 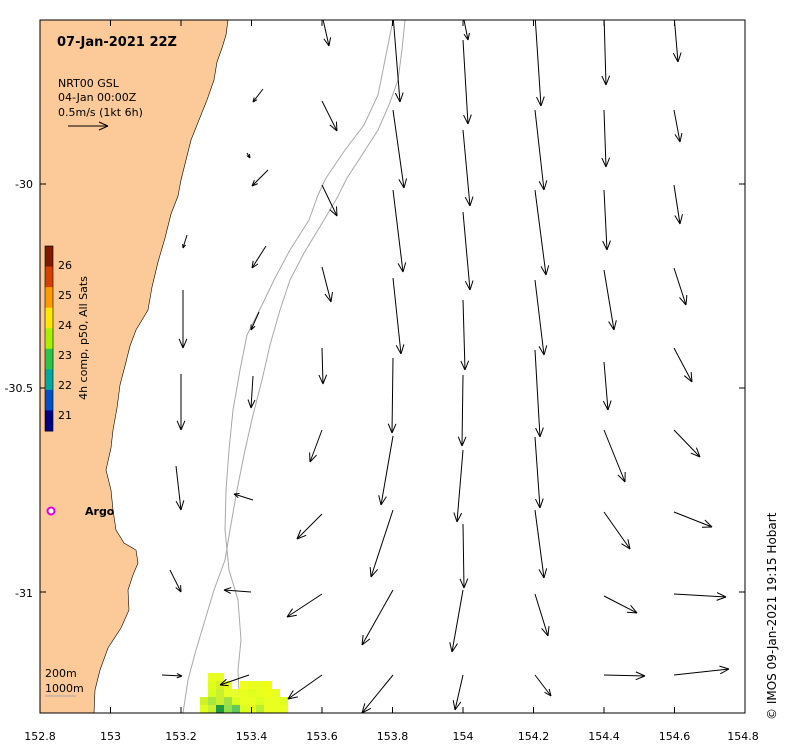 What do you see at coordinates (97, 97) in the screenshot?
I see `legend-time: 04-Jan 00:00Z` at bounding box center [97, 97].